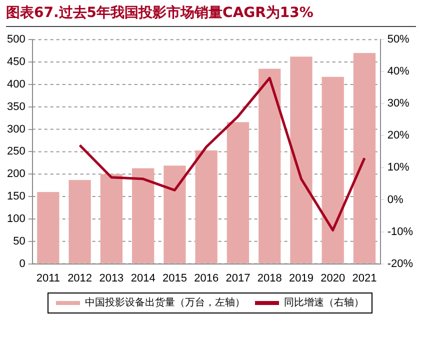  What do you see at coordinates (165, 302) in the screenshot?
I see `legend-label: 中国投影设备出货量（万台，左轴）` at bounding box center [165, 302].